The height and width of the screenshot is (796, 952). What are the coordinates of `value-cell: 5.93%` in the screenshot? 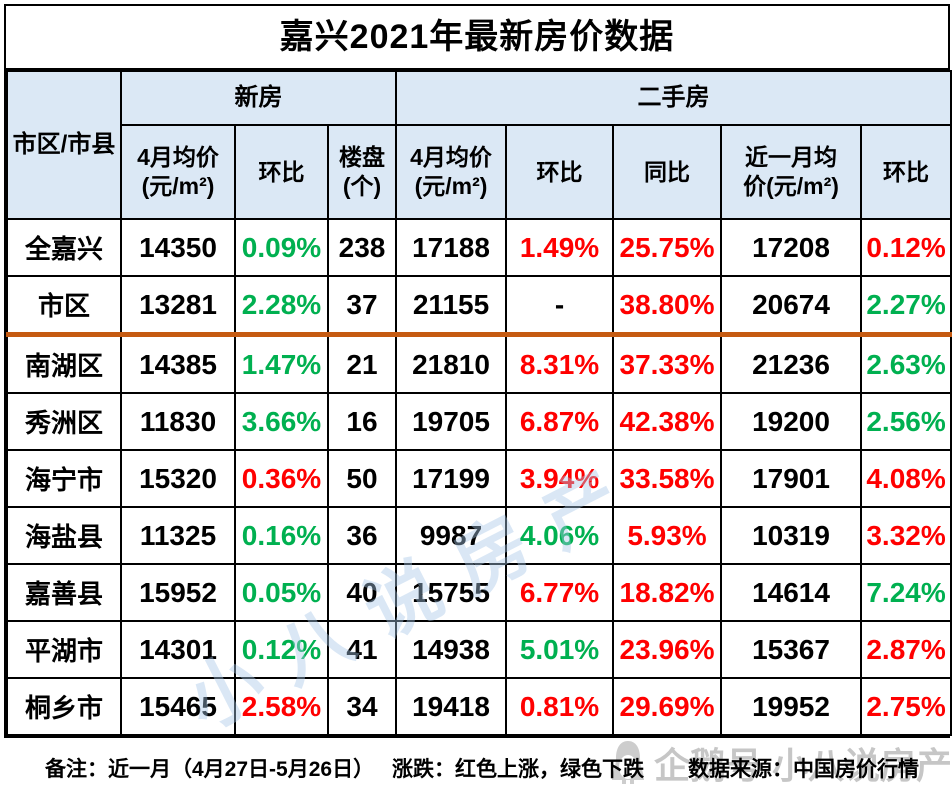 It's located at (667, 535).